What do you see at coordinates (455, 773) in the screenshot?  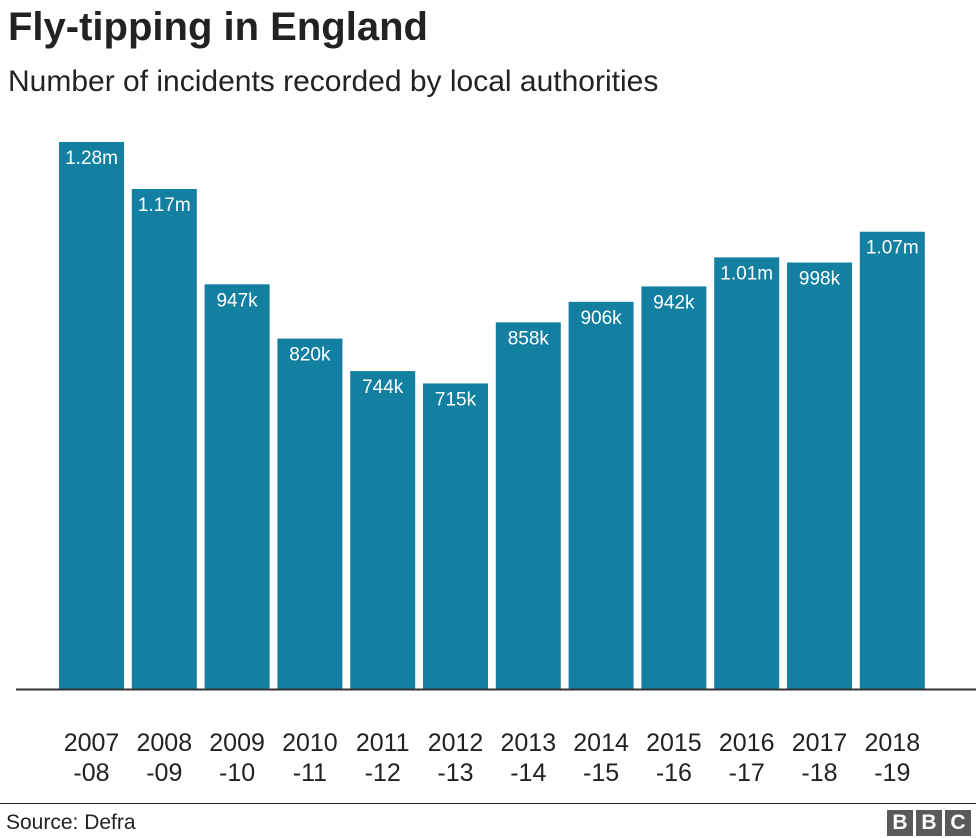 I see `x-tick-label: -13` at bounding box center [455, 773].